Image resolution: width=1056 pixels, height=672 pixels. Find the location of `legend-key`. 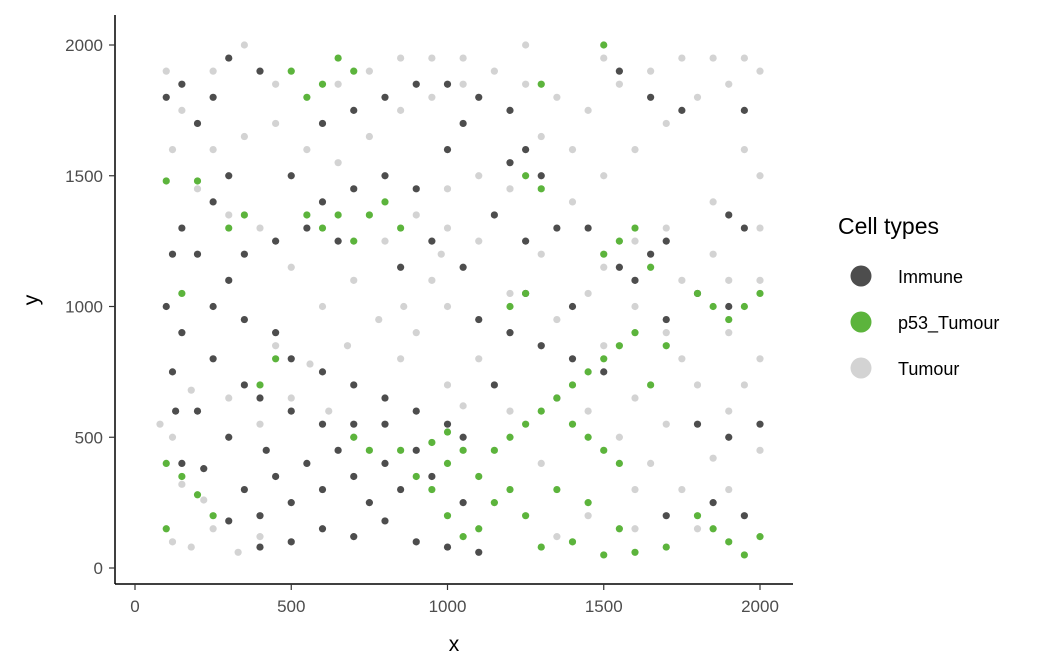

legend-key is located at coordinates (861, 322).